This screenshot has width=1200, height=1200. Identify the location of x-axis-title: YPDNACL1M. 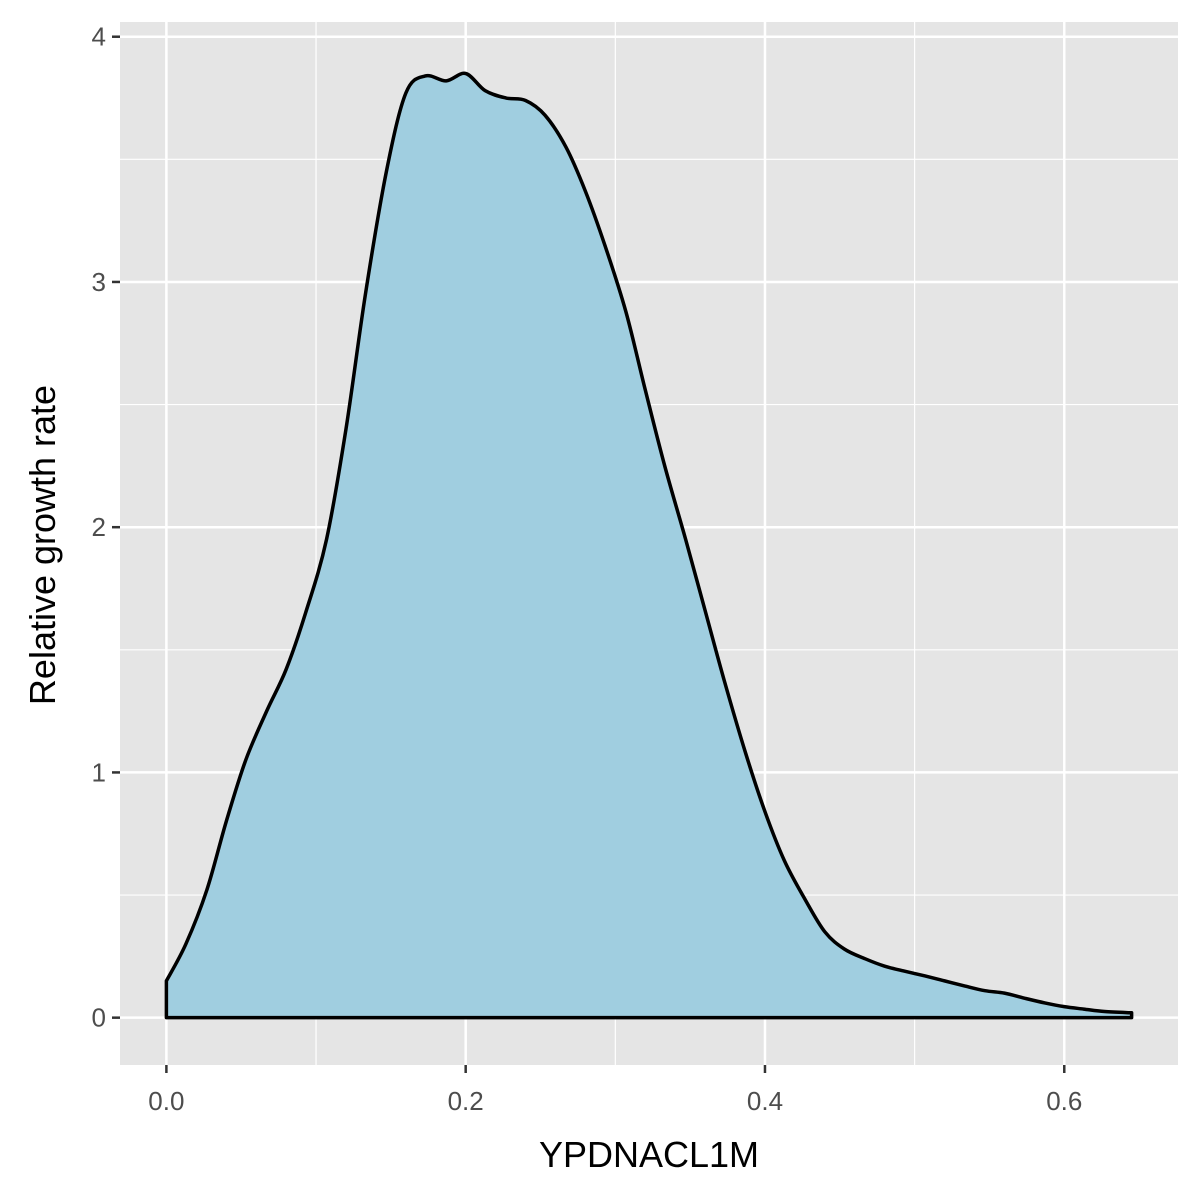
(649, 1154).